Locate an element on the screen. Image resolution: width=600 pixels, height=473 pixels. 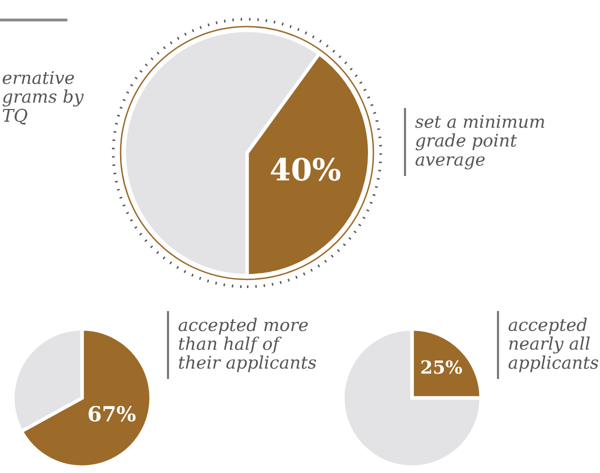
text: ernative grams by TQ is located at coordinates (43, 97).